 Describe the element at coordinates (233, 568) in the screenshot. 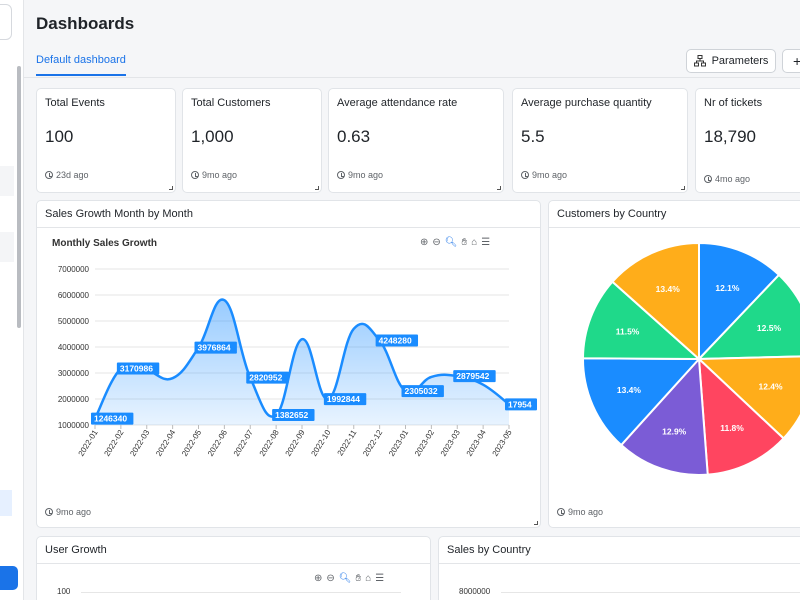

I see `panel-user-growth: User Growth ⊕ ⊖ 🔍︎ ✋︎ ⌂ ☰ 100` at that location.